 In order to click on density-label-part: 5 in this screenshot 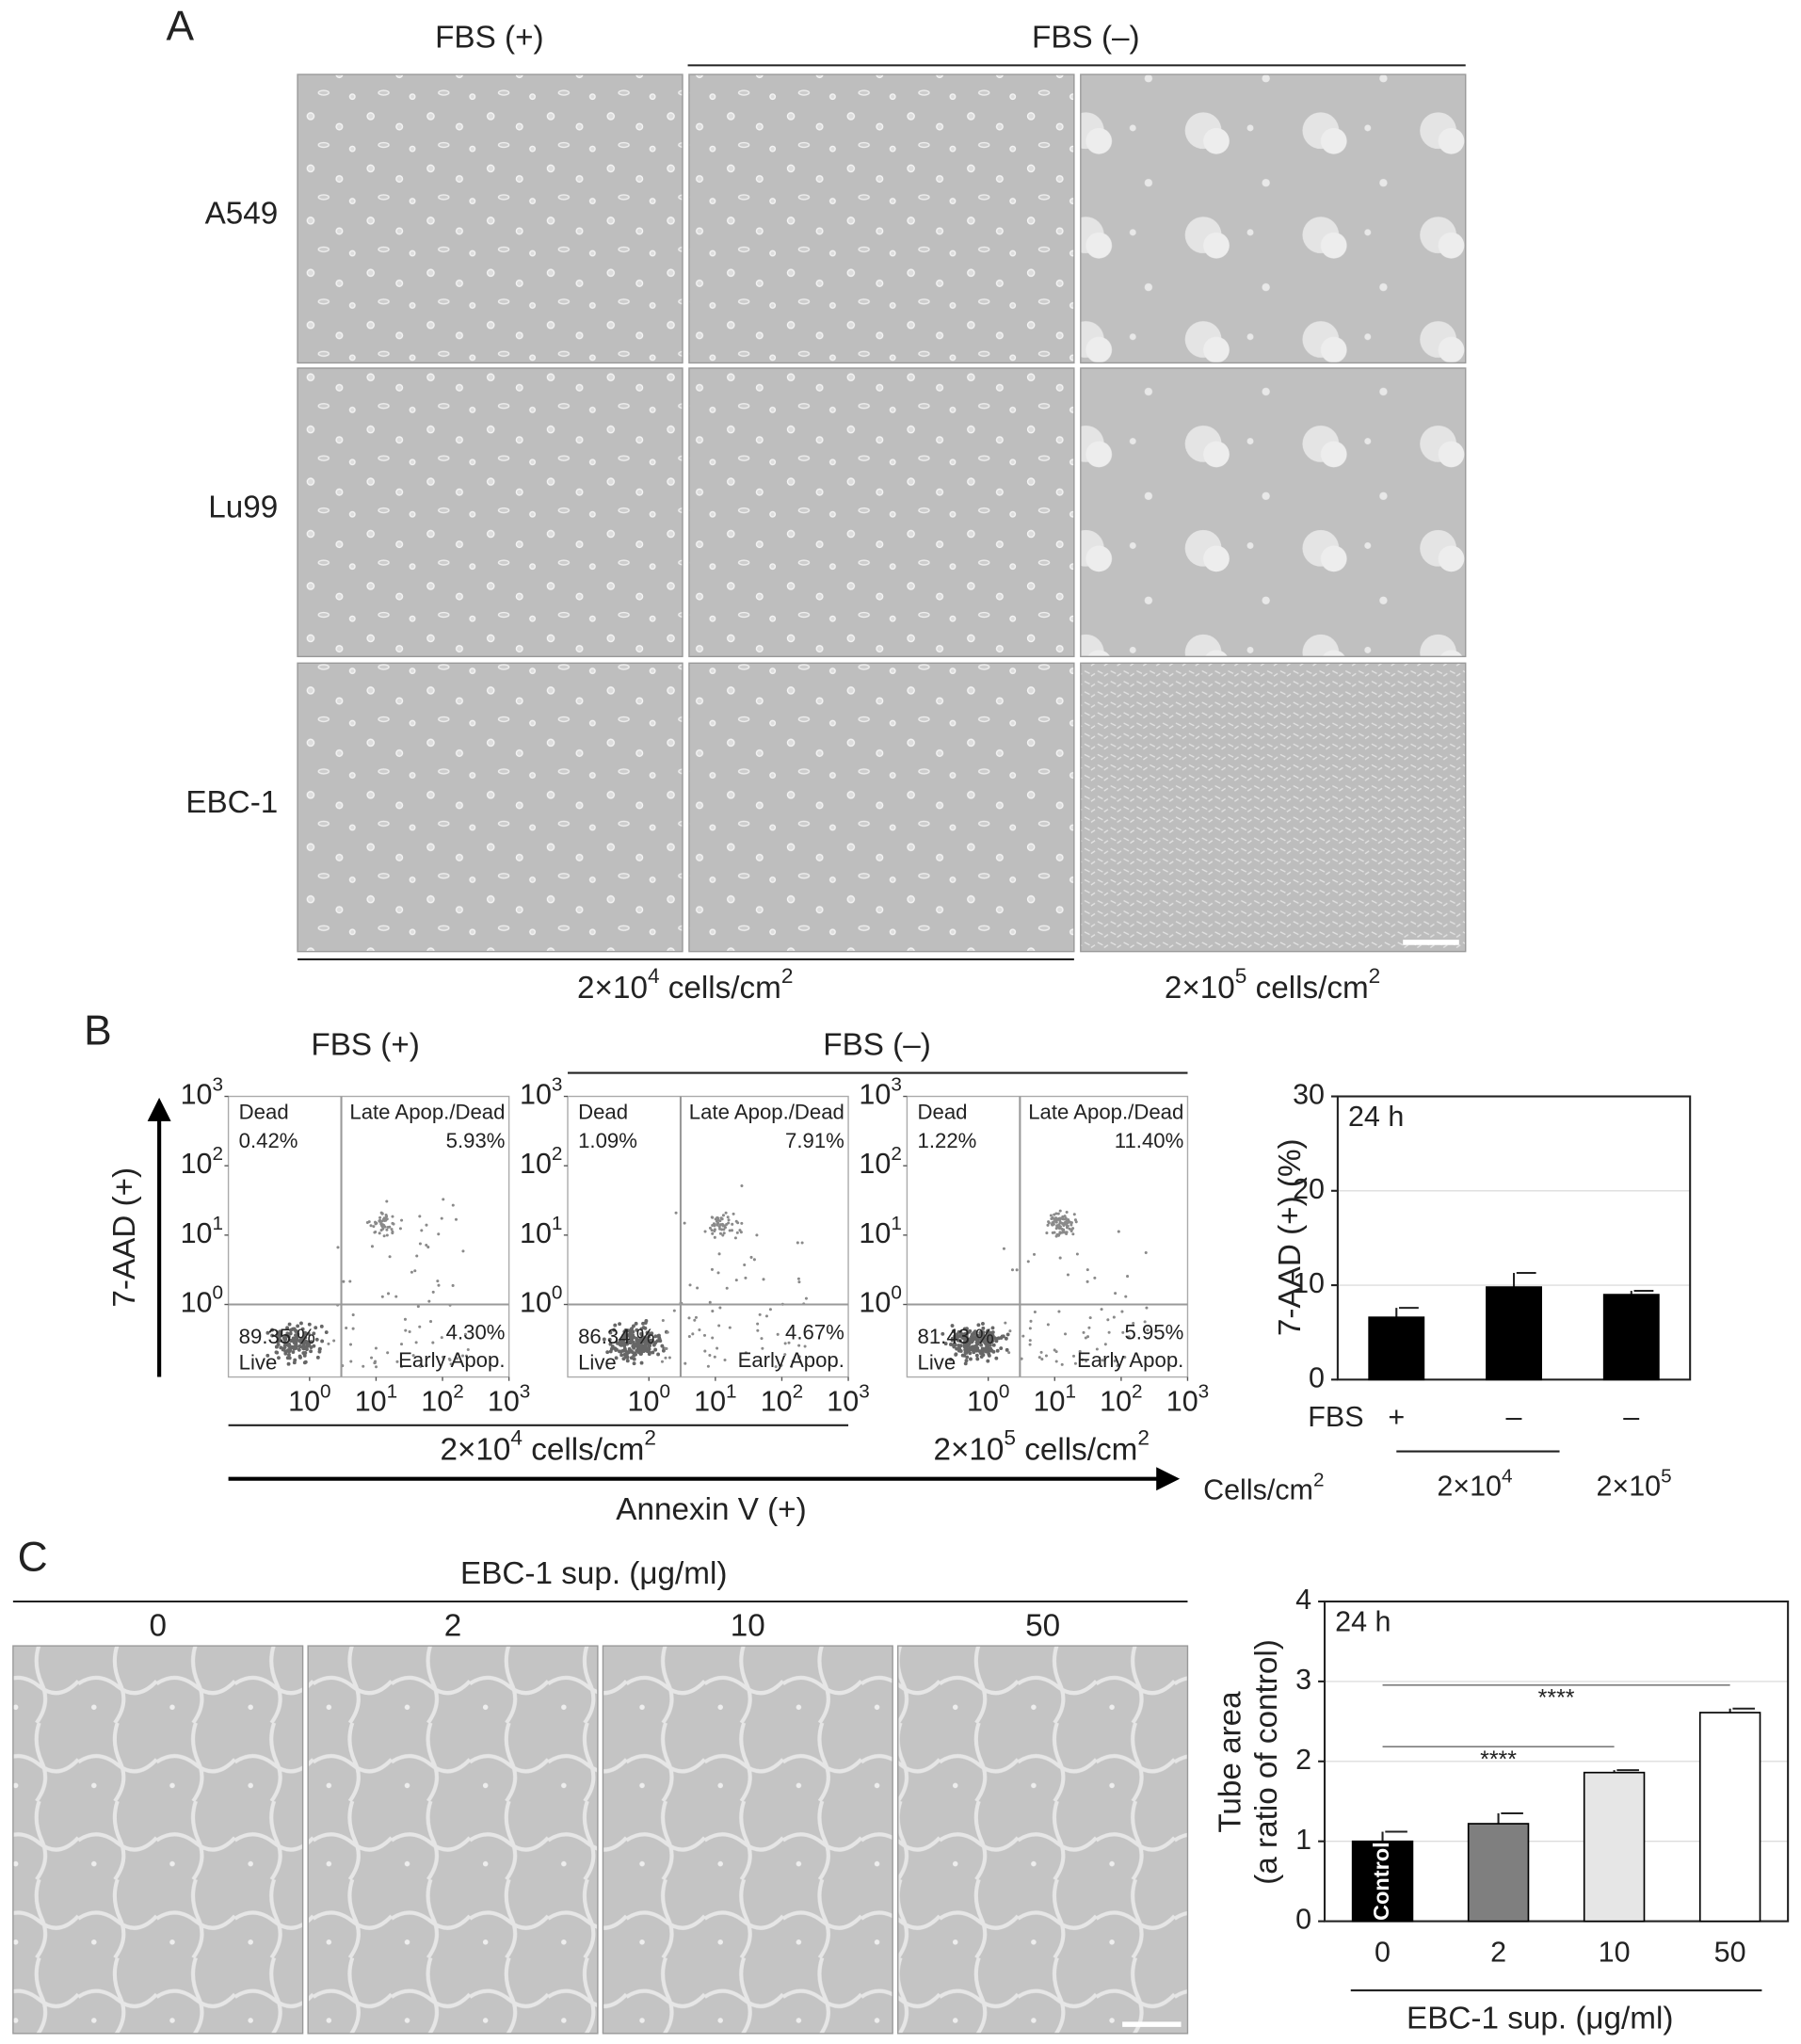, I will do `click(1241, 976)`.